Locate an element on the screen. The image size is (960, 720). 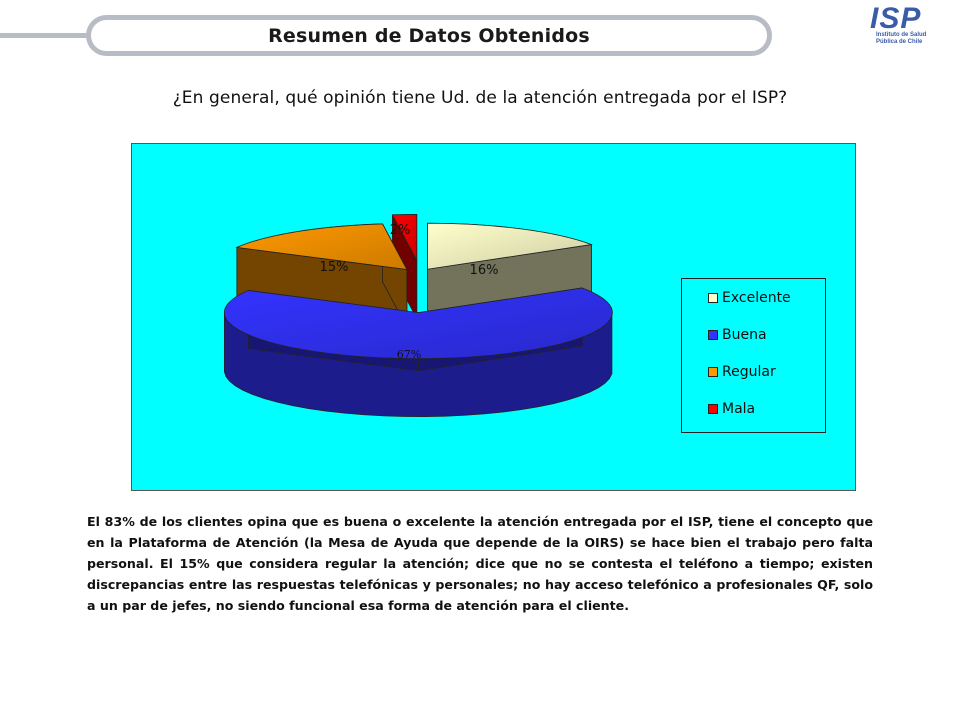
data-label-buena: 67% is located at coordinates (409, 354).